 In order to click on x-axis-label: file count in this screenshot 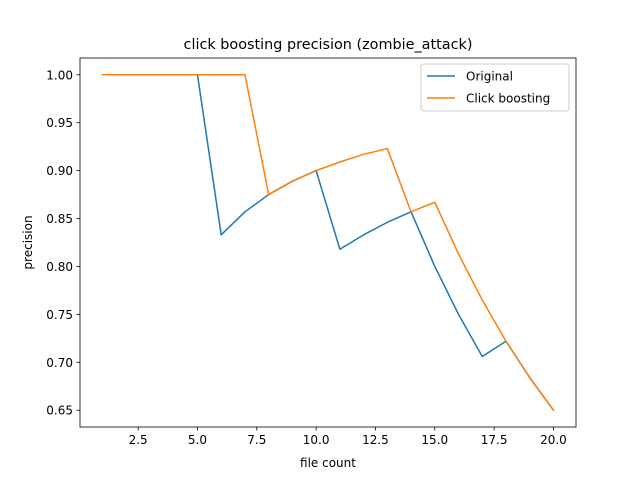, I will do `click(328, 463)`.